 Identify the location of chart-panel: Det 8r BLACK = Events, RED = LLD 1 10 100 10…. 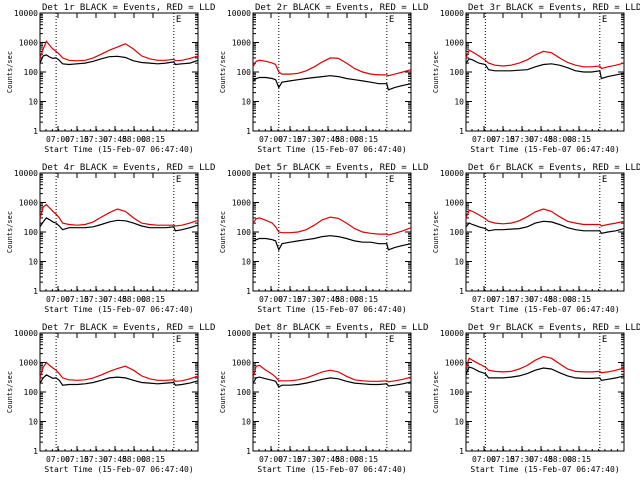
(323, 398).